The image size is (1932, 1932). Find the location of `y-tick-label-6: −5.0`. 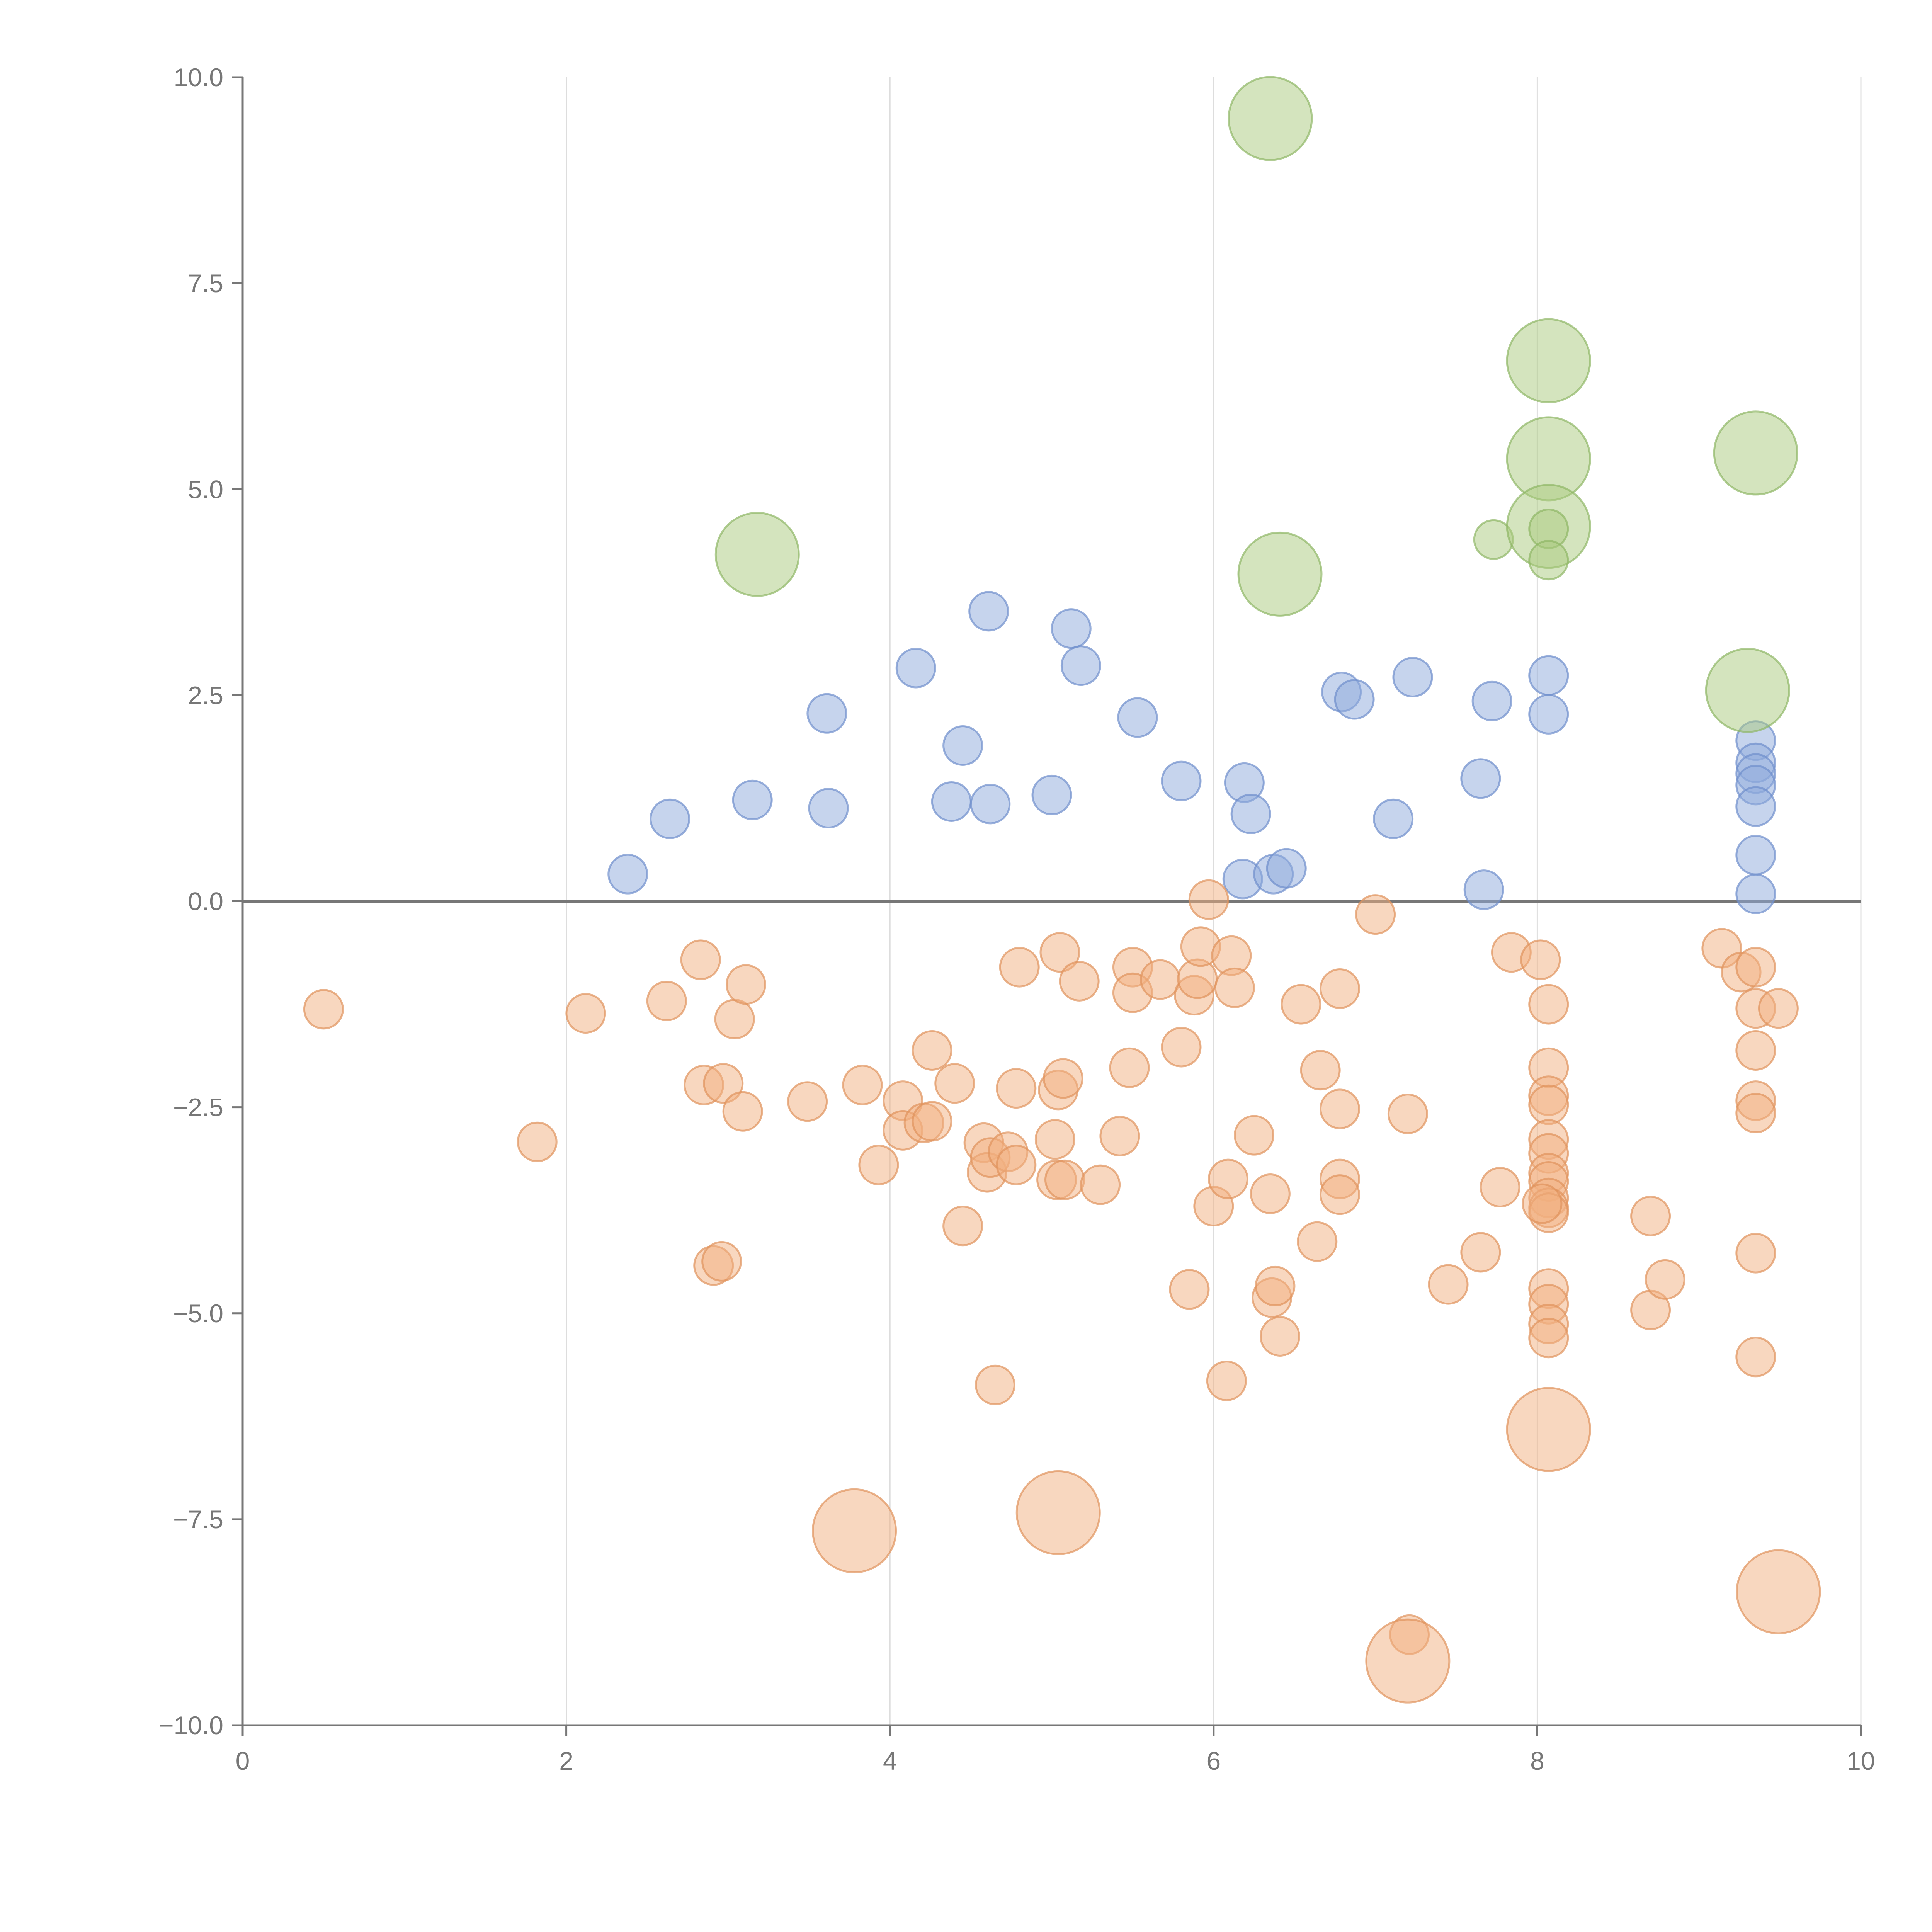

y-tick-label-6: −5.0 is located at coordinates (198, 1313).